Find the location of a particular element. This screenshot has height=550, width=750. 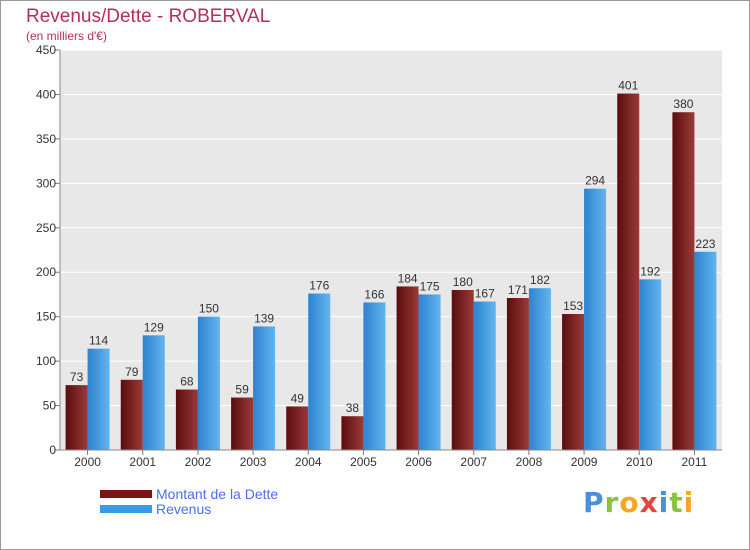

legend-label-dette: Montant de la Dette is located at coordinates (217, 493).